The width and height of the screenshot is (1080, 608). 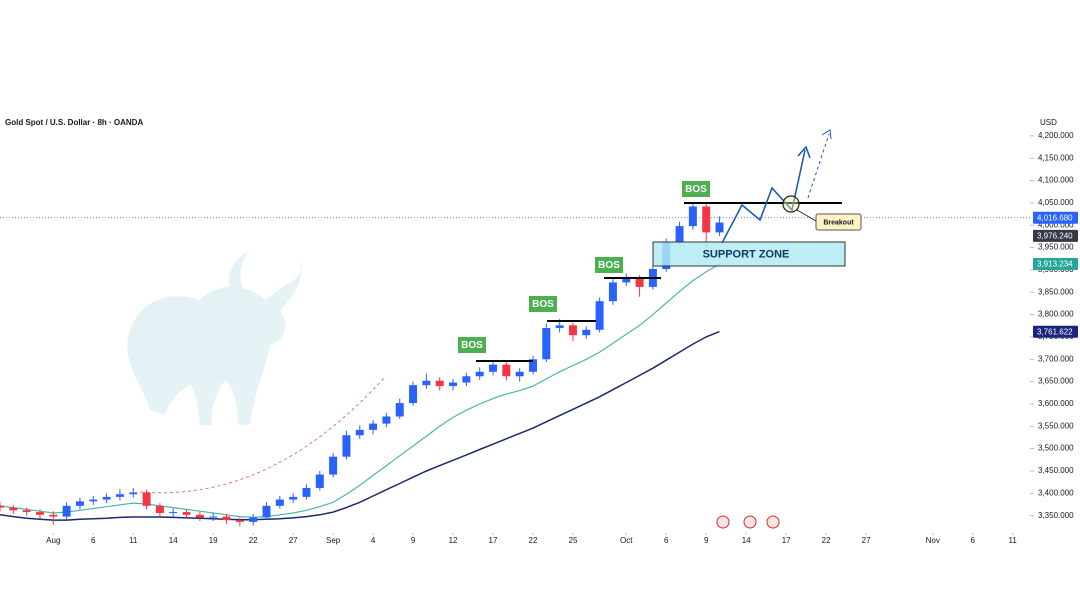 What do you see at coordinates (293, 540) in the screenshot?
I see `x-tick-label: 27` at bounding box center [293, 540].